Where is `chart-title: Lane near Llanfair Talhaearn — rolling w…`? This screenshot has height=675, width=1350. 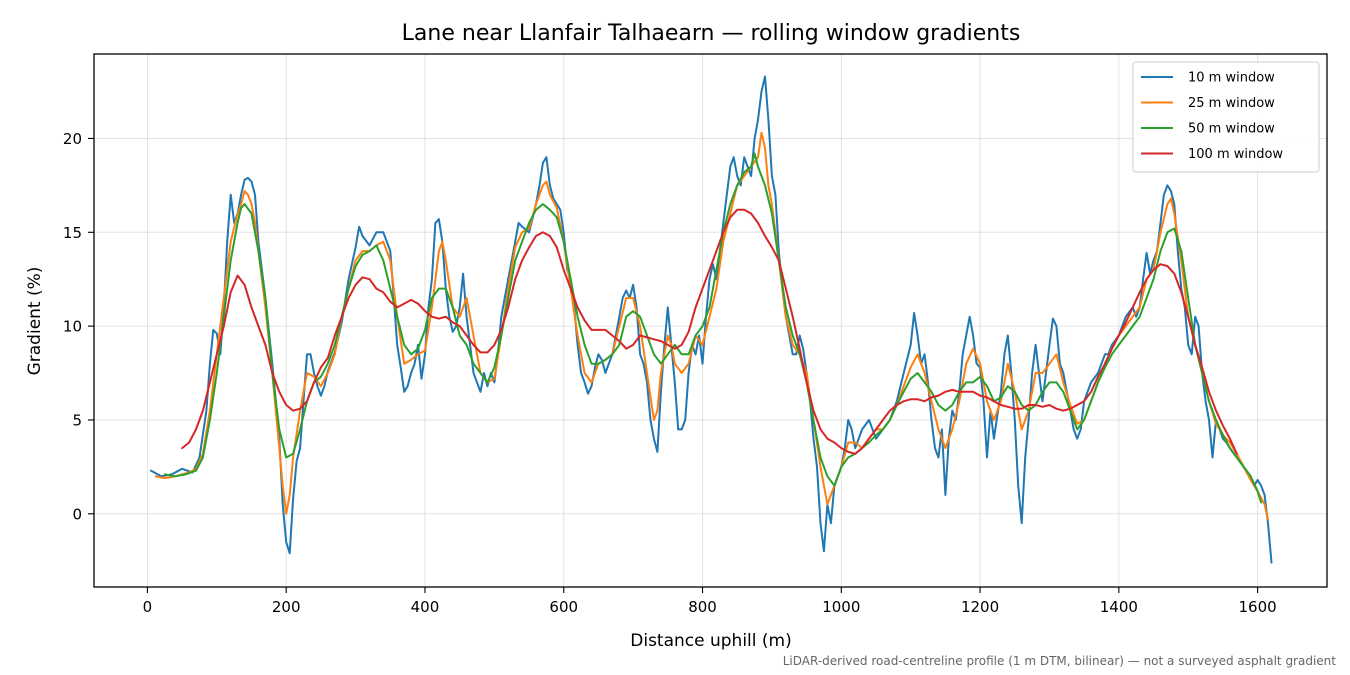
chart-title: Lane near Llanfair Talhaearn — rolling w… is located at coordinates (711, 33).